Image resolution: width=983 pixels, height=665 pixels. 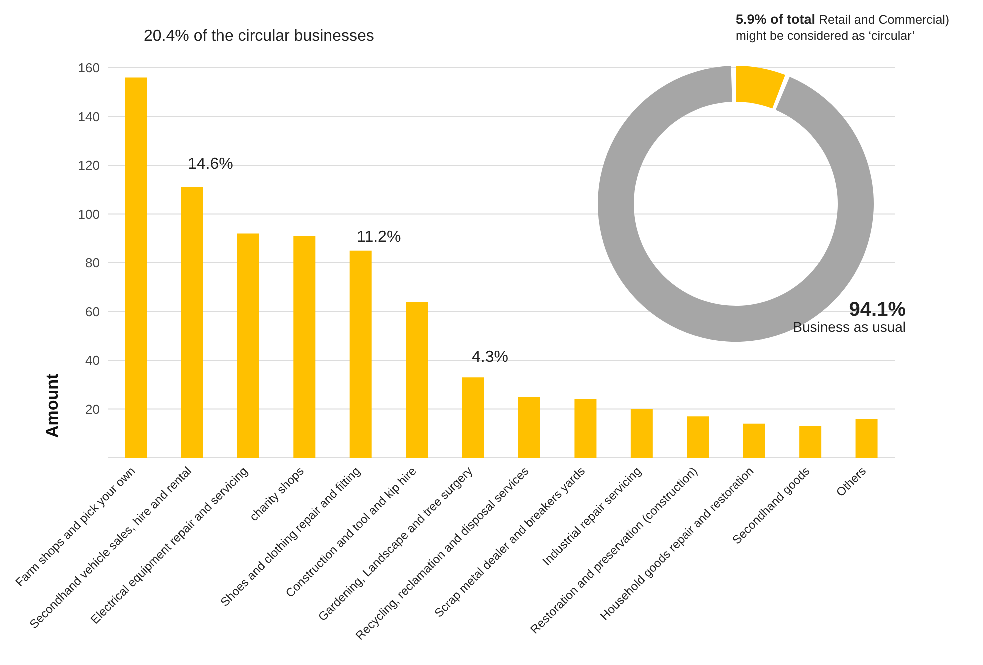 I want to click on y-axis-title: Amount, so click(x=52, y=405).